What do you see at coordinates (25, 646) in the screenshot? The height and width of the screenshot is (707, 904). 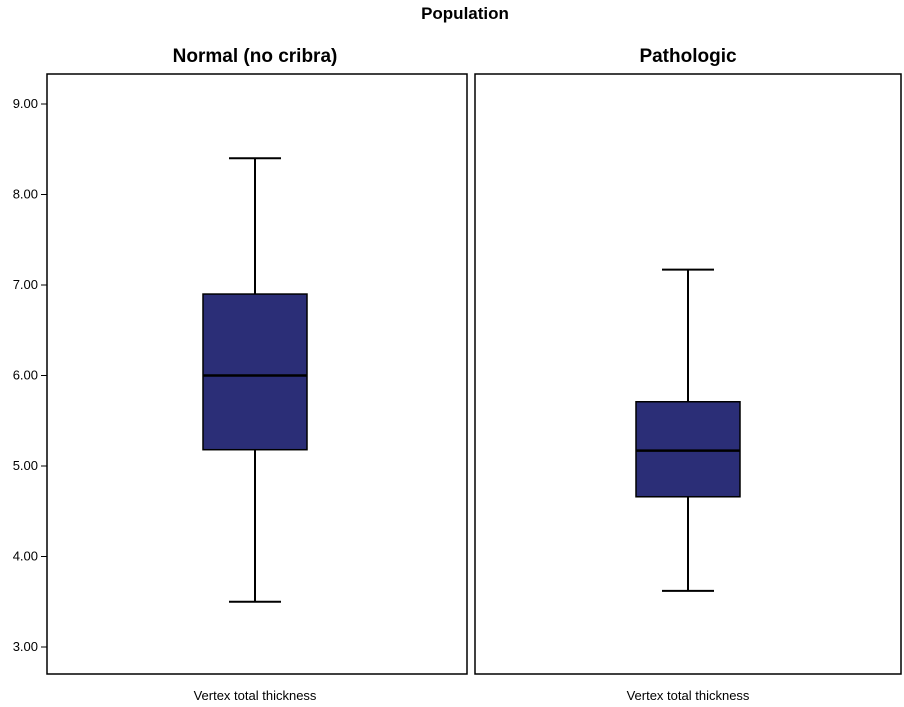 I see `y-tick-label: 3.00` at bounding box center [25, 646].